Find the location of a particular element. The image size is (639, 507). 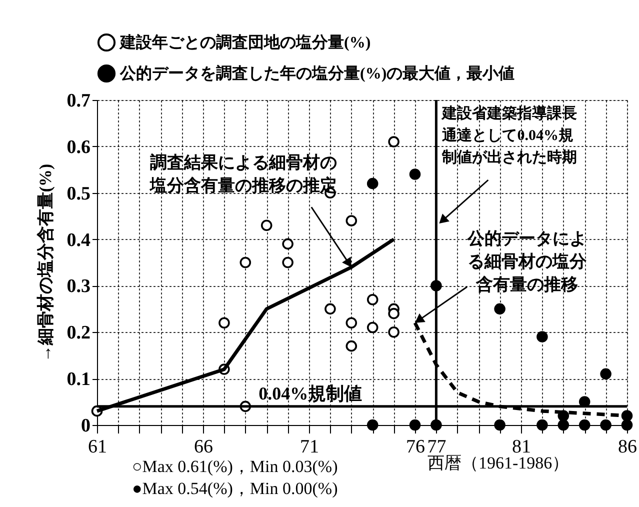

x-tick-label: 86 is located at coordinates (627, 447).